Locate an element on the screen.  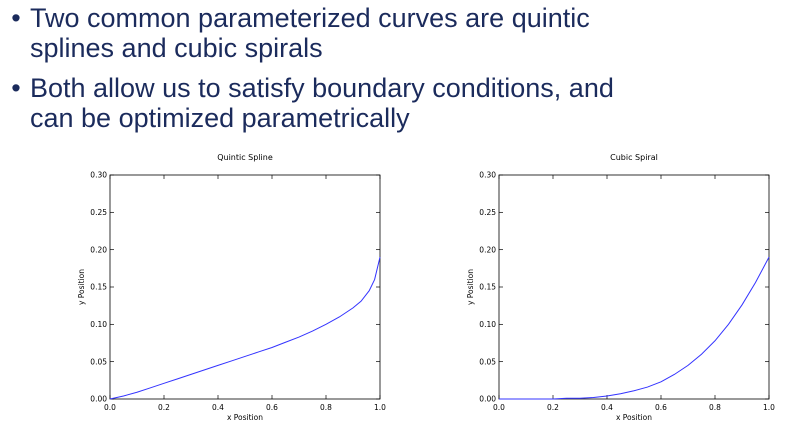
chart-title: Quintic Spline is located at coordinates (245, 157).